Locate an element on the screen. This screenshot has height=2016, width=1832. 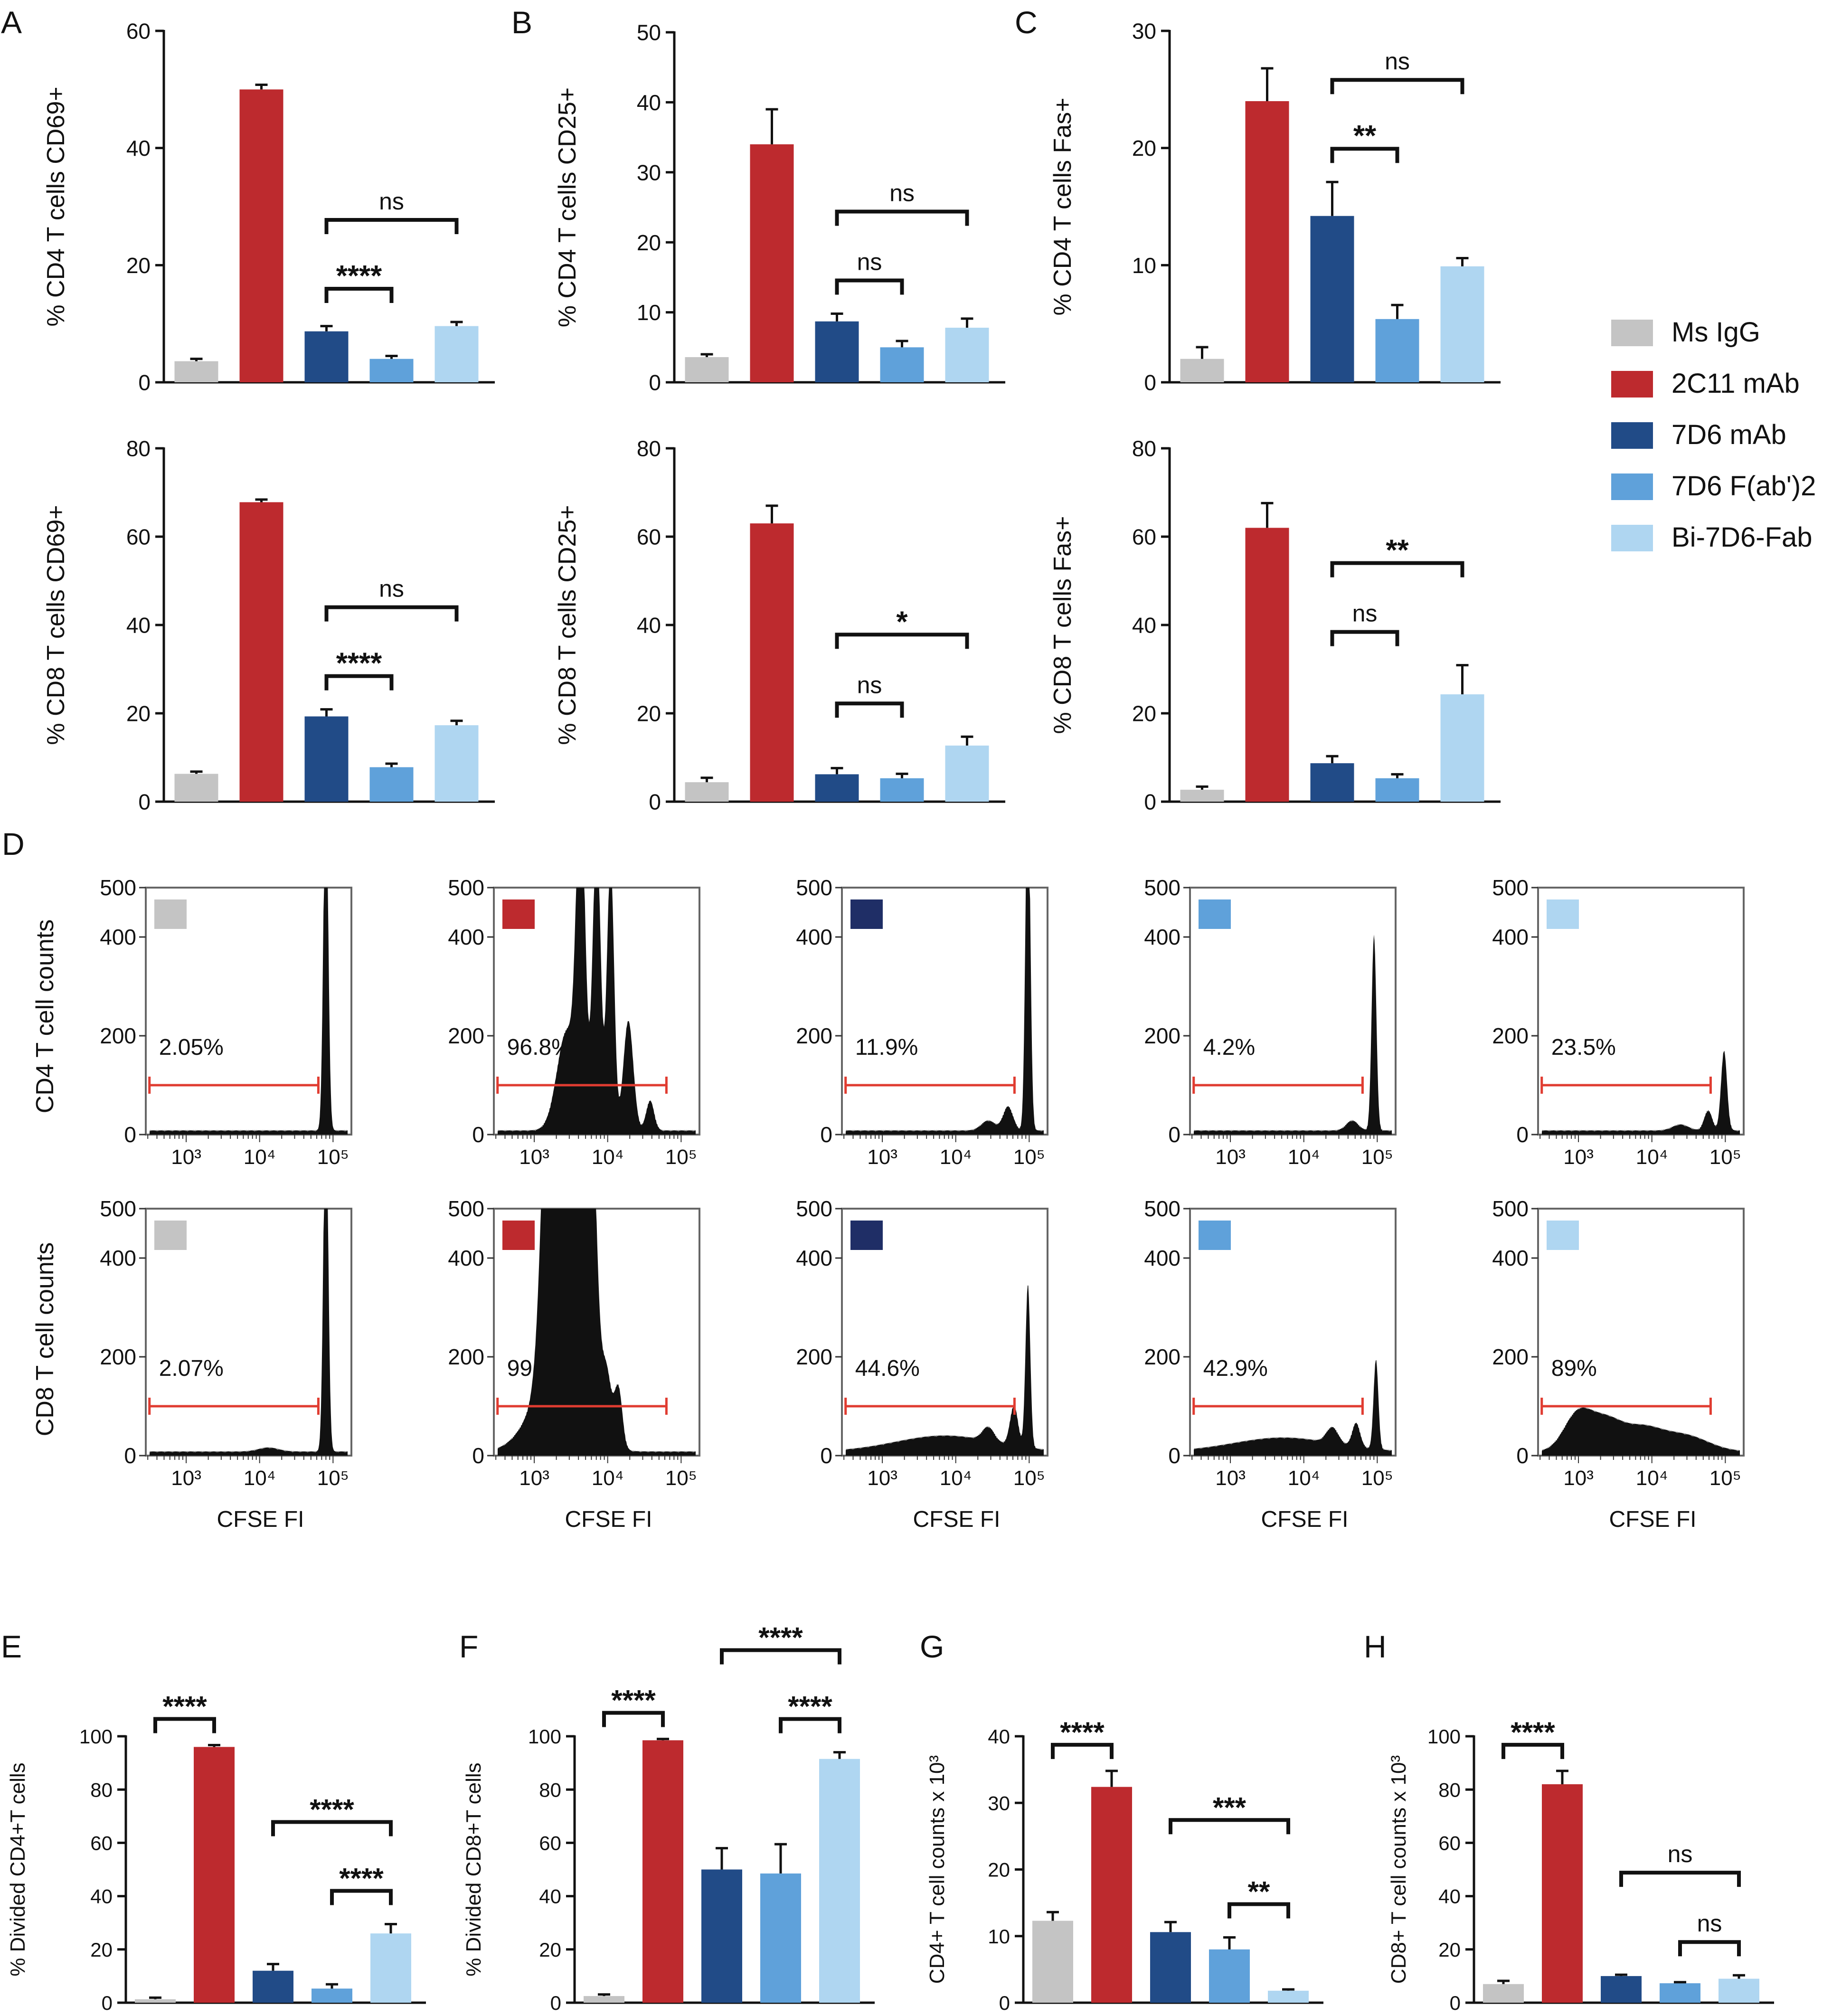
y-axis-label: % CD8 T cells CD25+ is located at coordinates (567, 625).